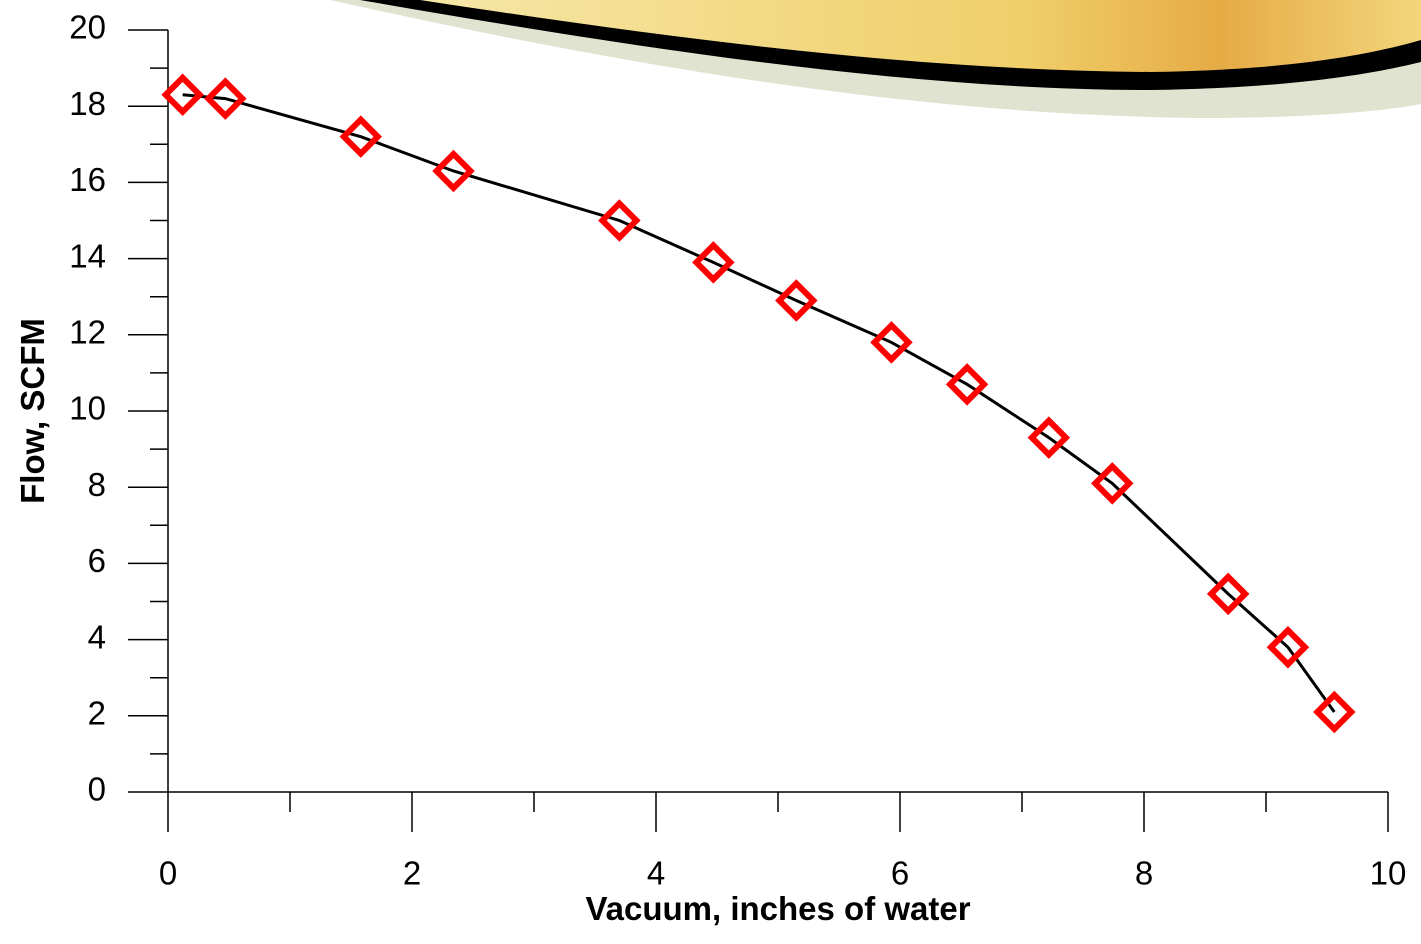 The image size is (1421, 944). What do you see at coordinates (412, 873) in the screenshot?
I see `x-tick-label: 2` at bounding box center [412, 873].